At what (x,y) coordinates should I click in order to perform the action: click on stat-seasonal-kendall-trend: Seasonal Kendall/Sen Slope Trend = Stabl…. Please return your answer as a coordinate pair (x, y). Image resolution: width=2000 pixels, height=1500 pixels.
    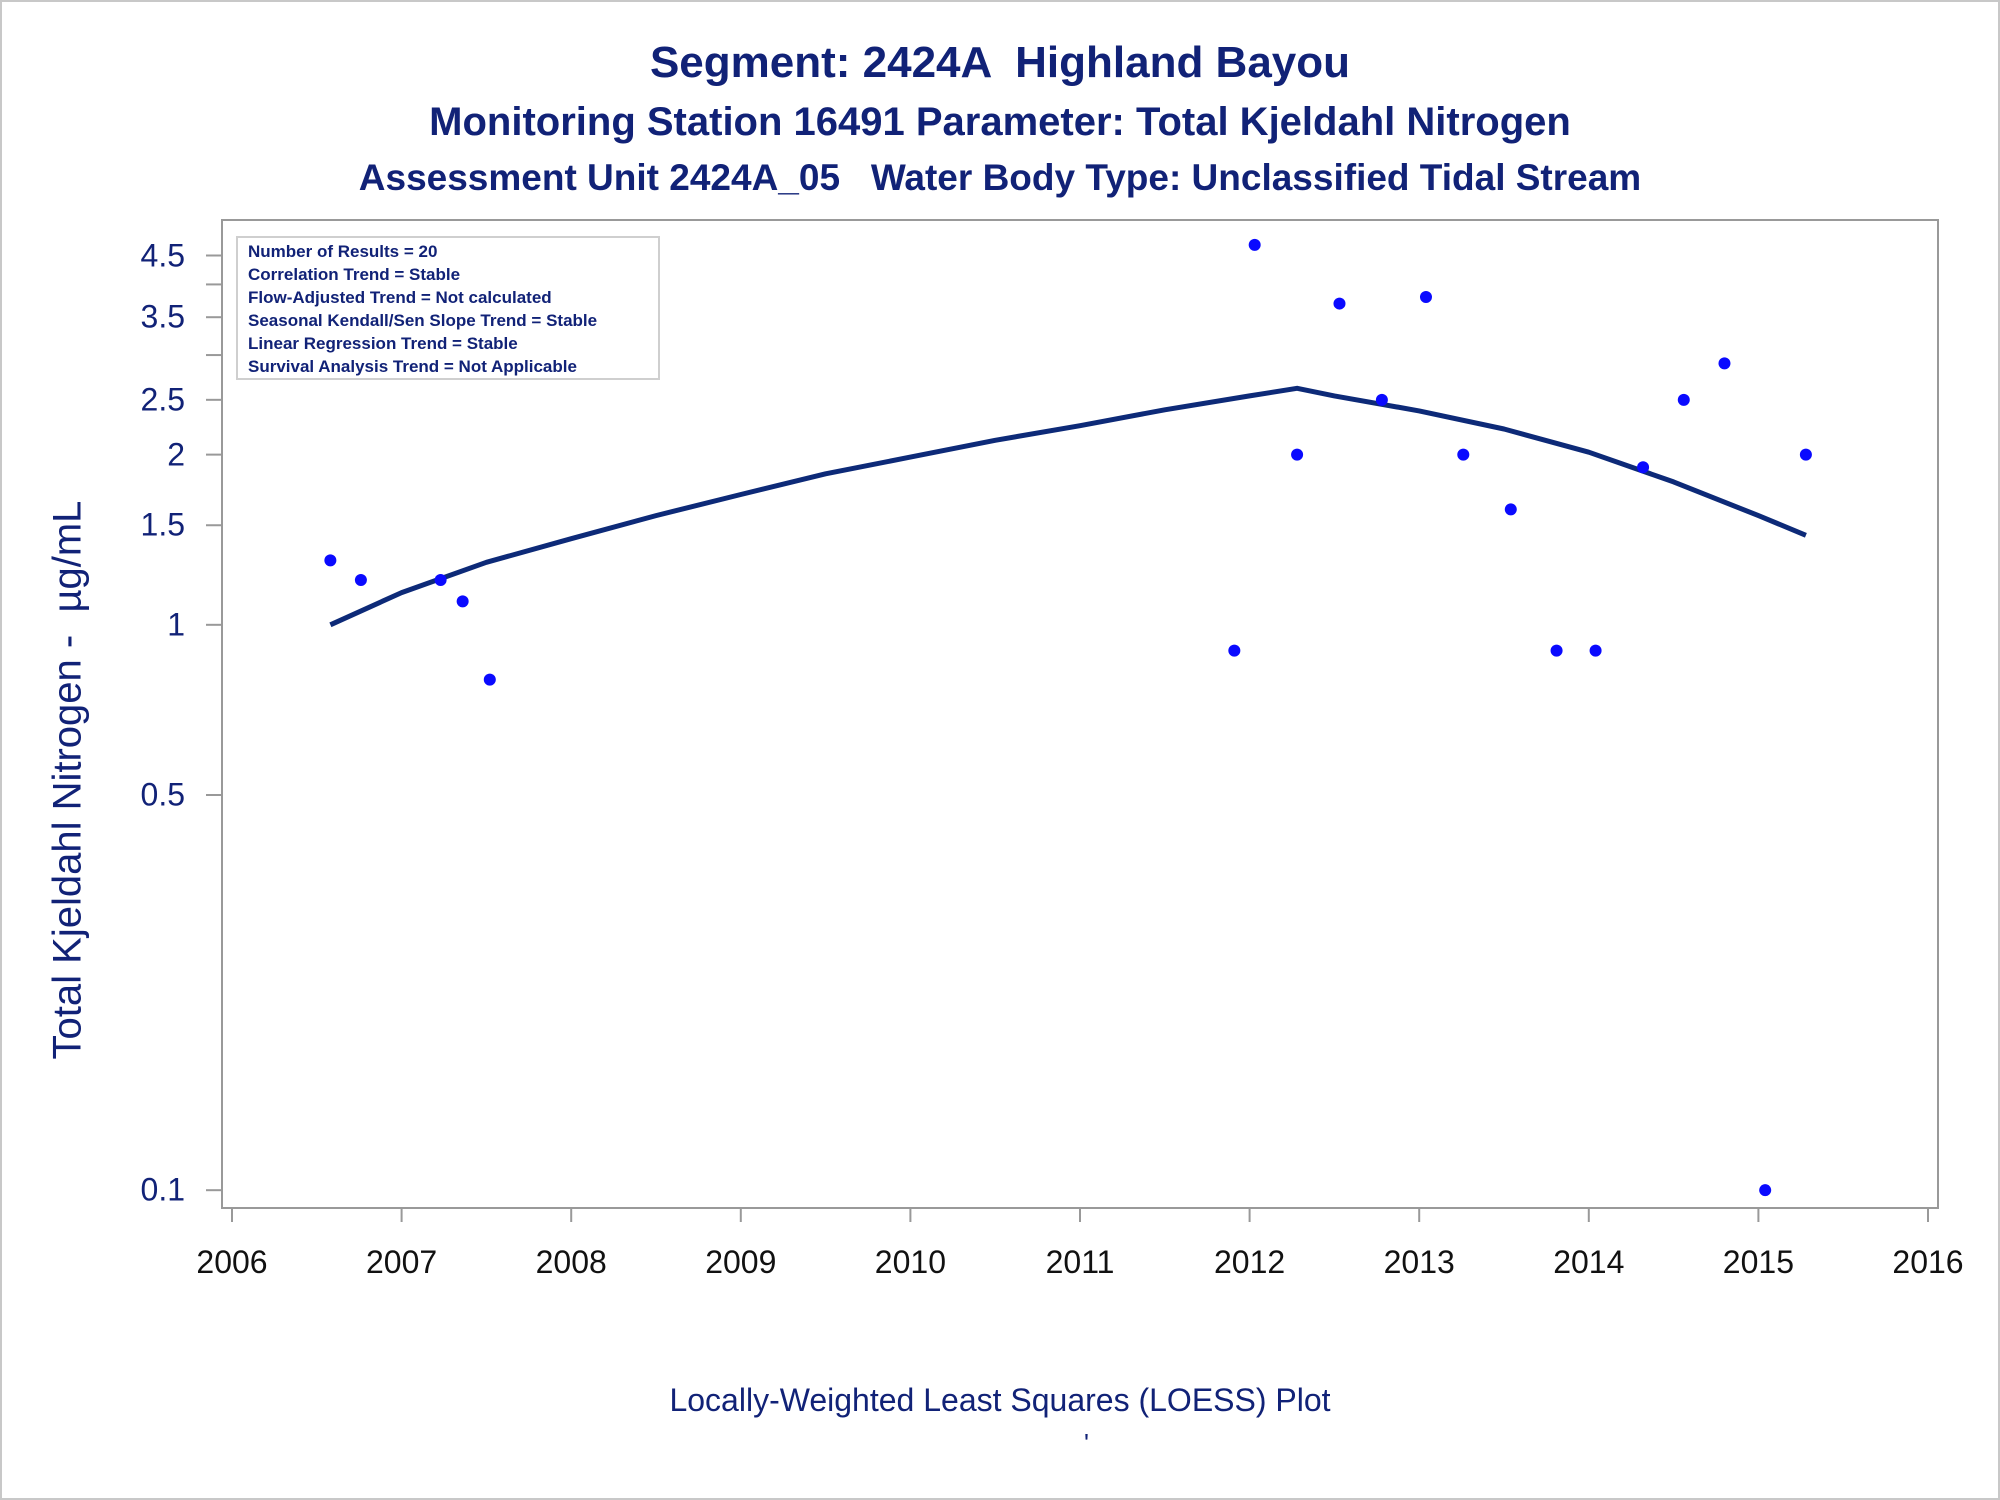
    Looking at the image, I should click on (423, 320).